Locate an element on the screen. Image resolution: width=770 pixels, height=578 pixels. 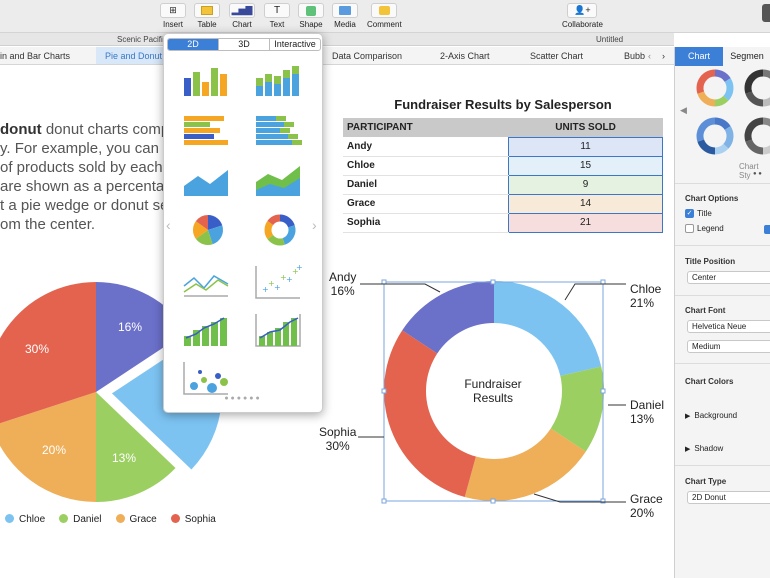
title-checkbox: ✓ is located at coordinates (689, 214).